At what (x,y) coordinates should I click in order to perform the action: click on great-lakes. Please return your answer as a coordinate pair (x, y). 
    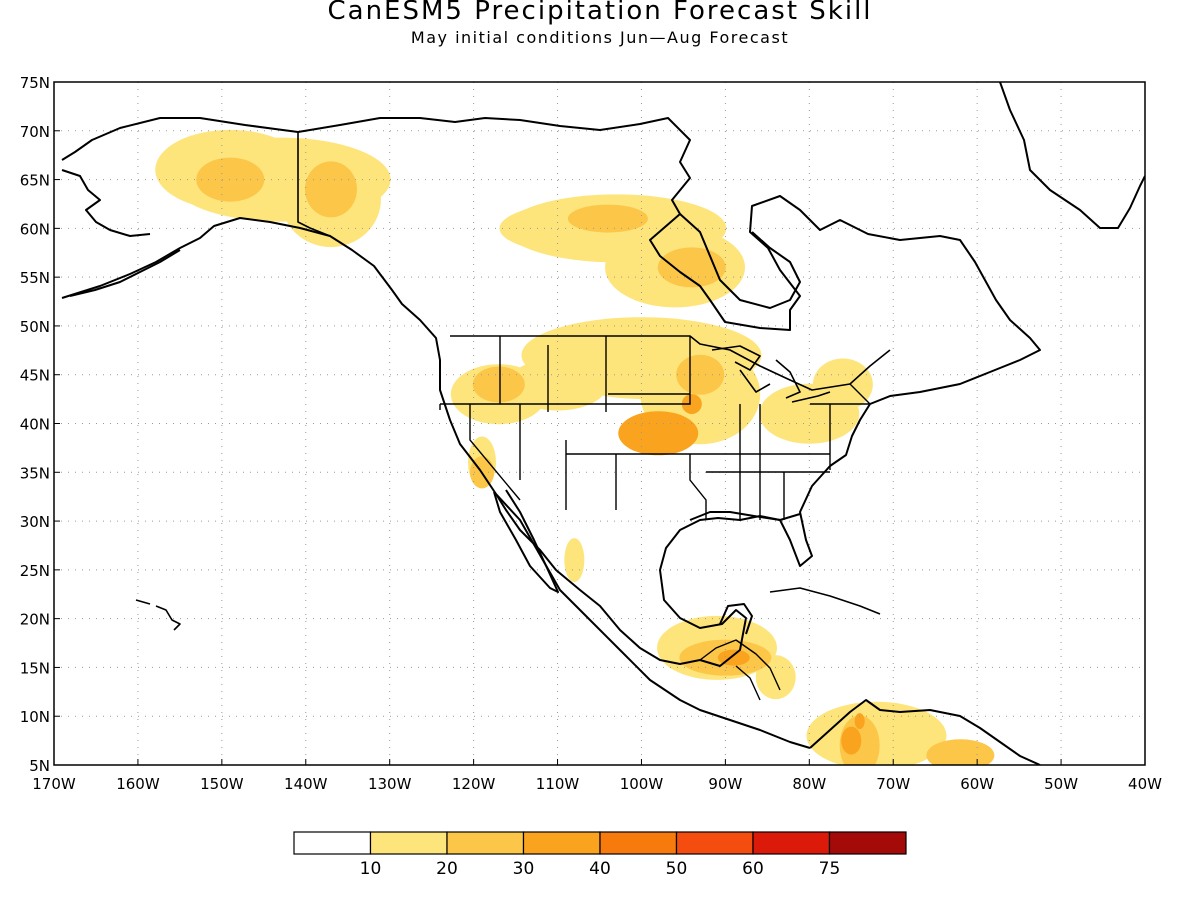
    Looking at the image, I should click on (771, 374).